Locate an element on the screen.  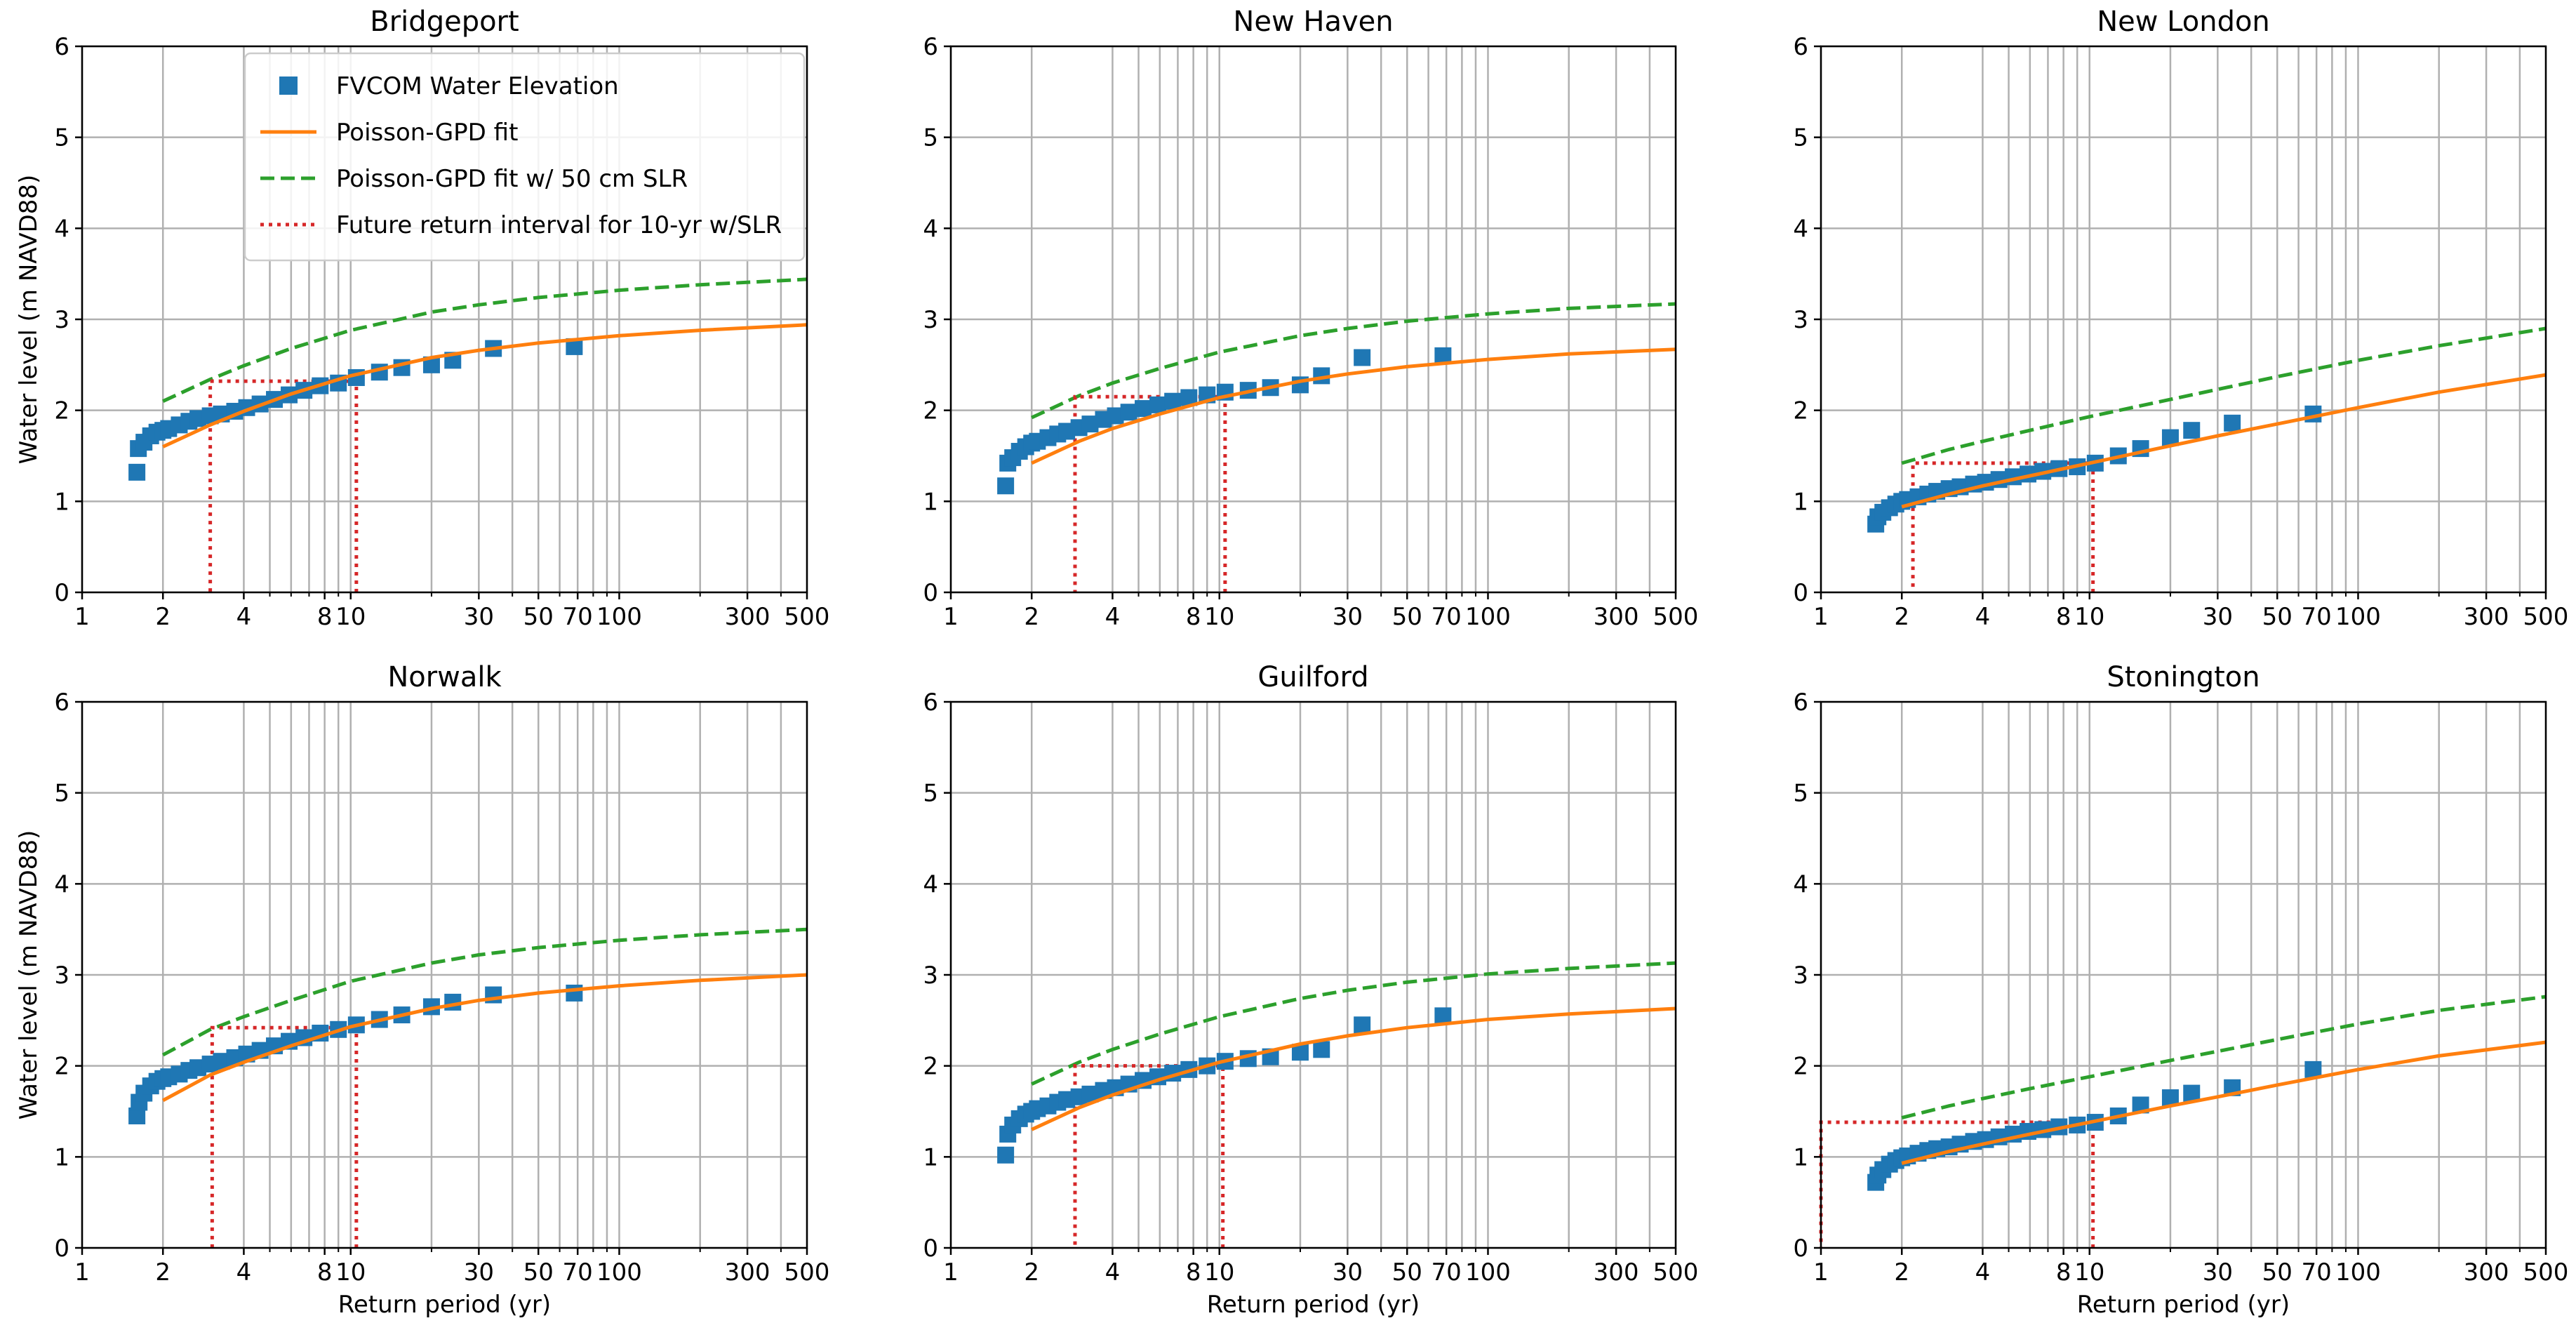
panel-title: Bridgeport is located at coordinates (445, 22).